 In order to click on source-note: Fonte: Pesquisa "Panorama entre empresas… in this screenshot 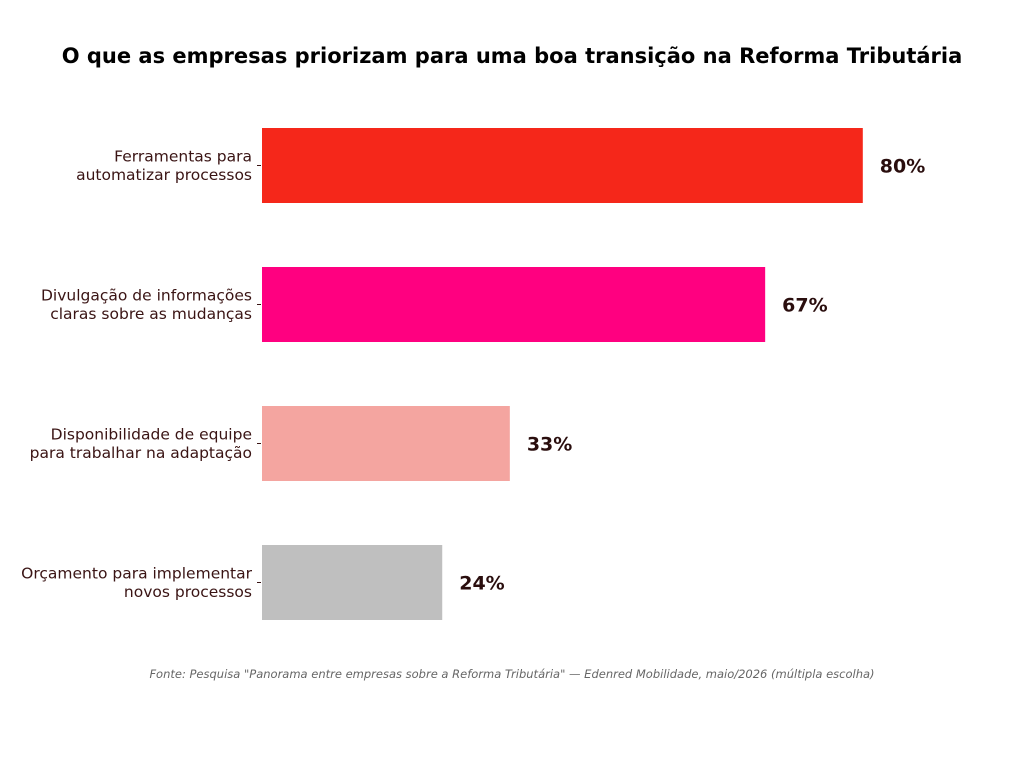, I will do `click(512, 674)`.